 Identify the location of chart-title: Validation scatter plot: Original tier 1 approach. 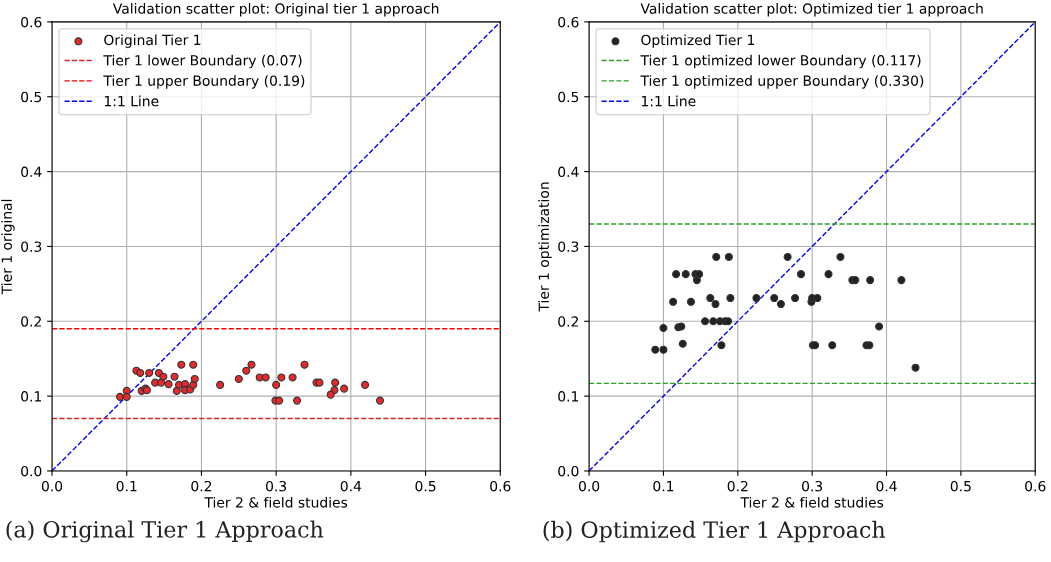
(275, 10).